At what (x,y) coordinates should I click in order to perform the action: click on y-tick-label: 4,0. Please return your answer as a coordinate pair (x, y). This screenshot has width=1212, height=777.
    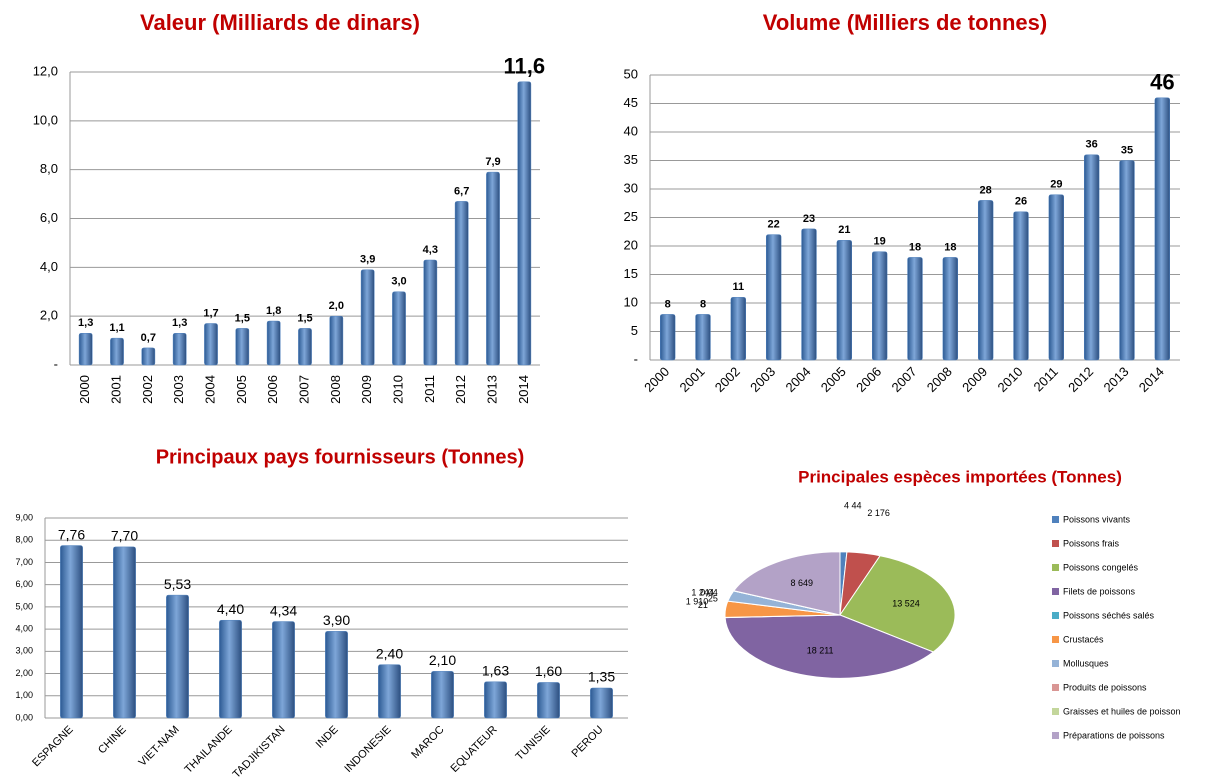
    Looking at the image, I should click on (49, 266).